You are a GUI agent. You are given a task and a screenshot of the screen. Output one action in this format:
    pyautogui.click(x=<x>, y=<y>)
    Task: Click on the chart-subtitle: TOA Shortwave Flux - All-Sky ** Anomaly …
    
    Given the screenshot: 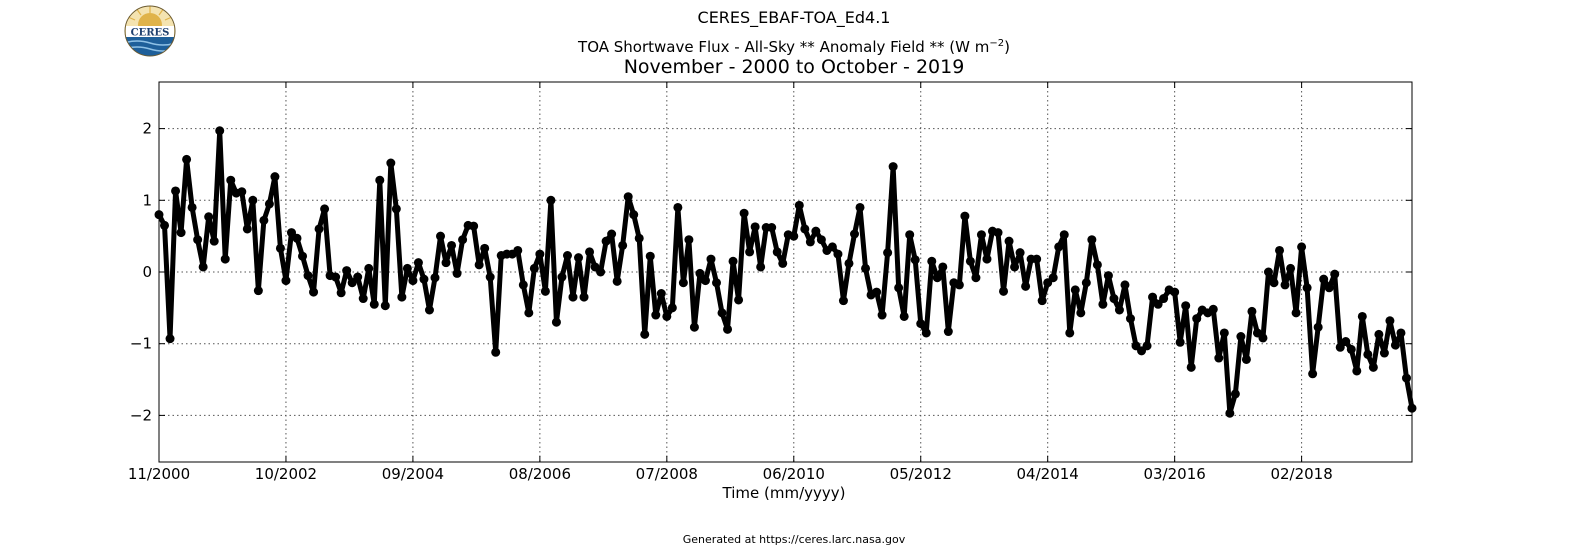 What is the action you would take?
    pyautogui.click(x=794, y=47)
    